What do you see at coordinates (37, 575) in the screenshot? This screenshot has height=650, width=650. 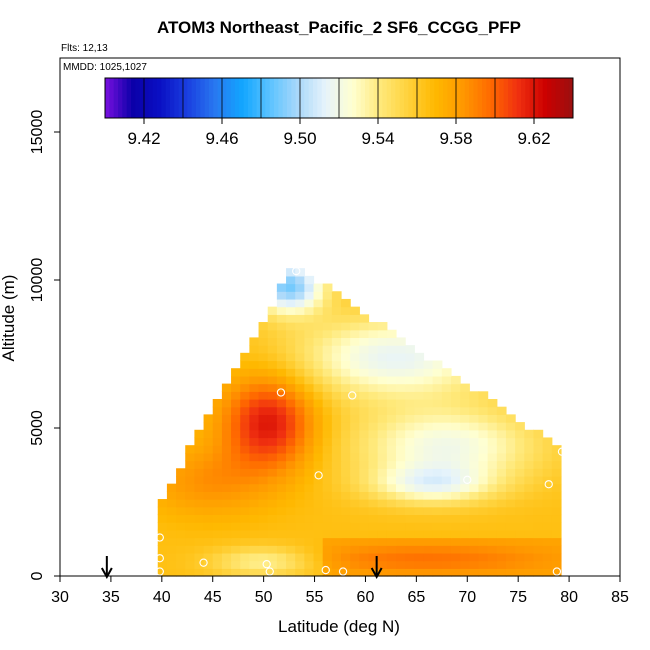 I see `y-tick-label: 0` at bounding box center [37, 575].